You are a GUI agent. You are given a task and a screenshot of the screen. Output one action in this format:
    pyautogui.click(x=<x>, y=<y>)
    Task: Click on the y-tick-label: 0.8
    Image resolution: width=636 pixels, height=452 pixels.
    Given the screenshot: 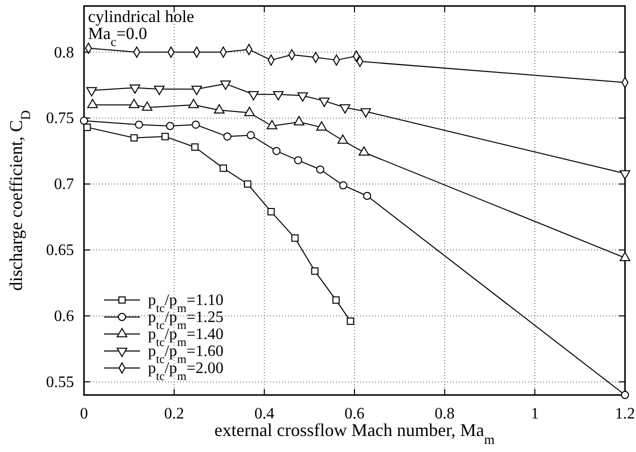 What is the action you would take?
    pyautogui.click(x=64, y=53)
    